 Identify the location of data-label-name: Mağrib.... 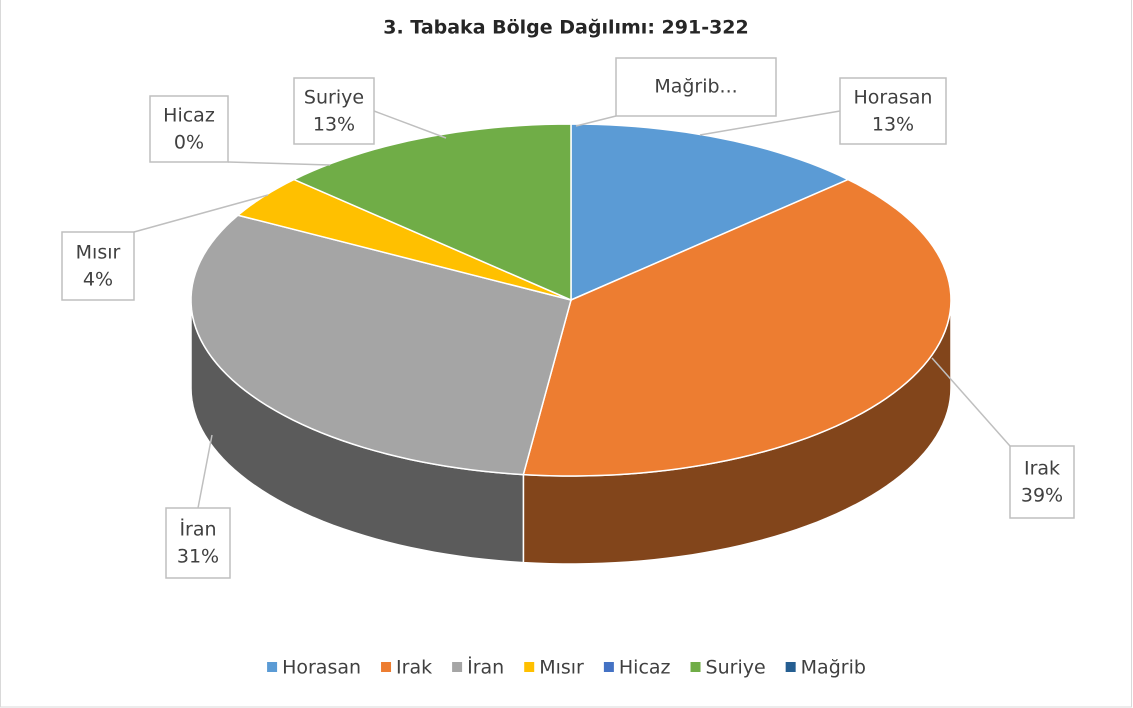
(695, 87).